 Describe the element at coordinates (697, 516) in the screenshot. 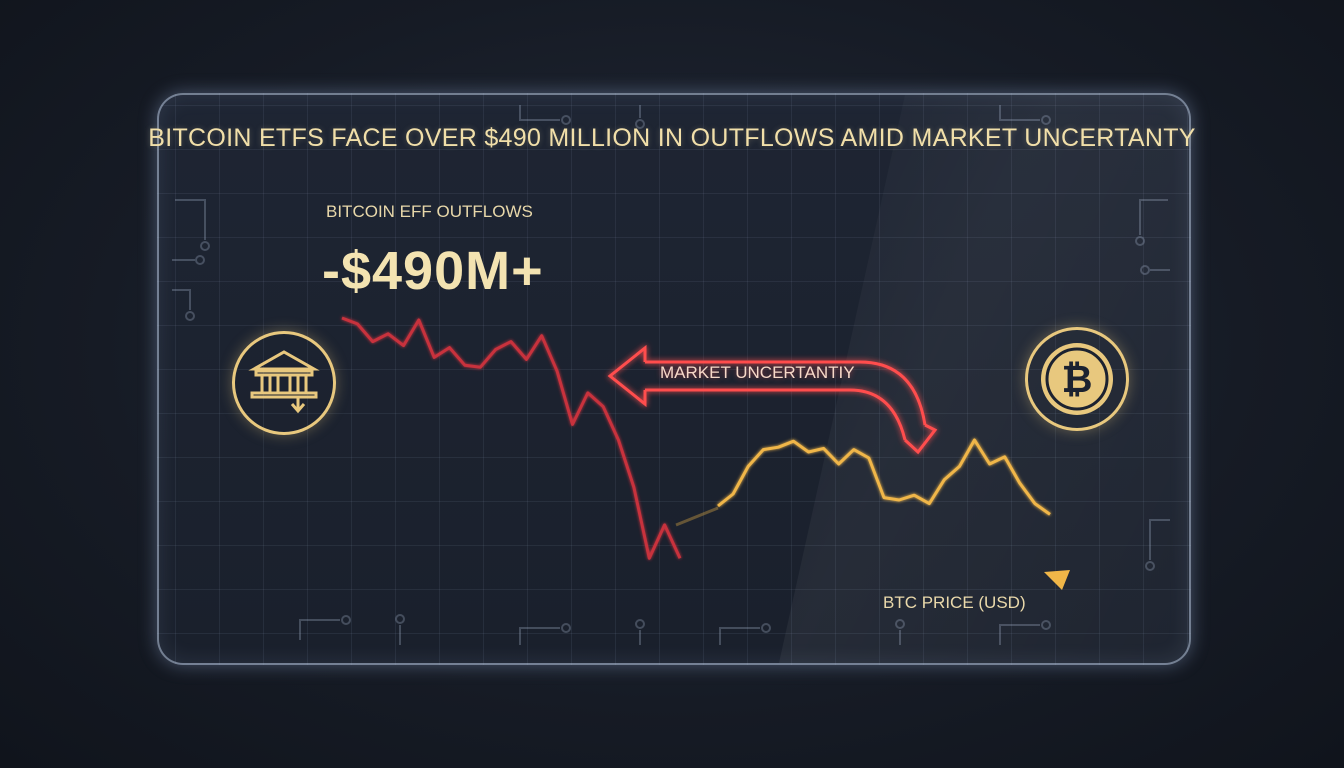

I see `btc-line-fade` at that location.